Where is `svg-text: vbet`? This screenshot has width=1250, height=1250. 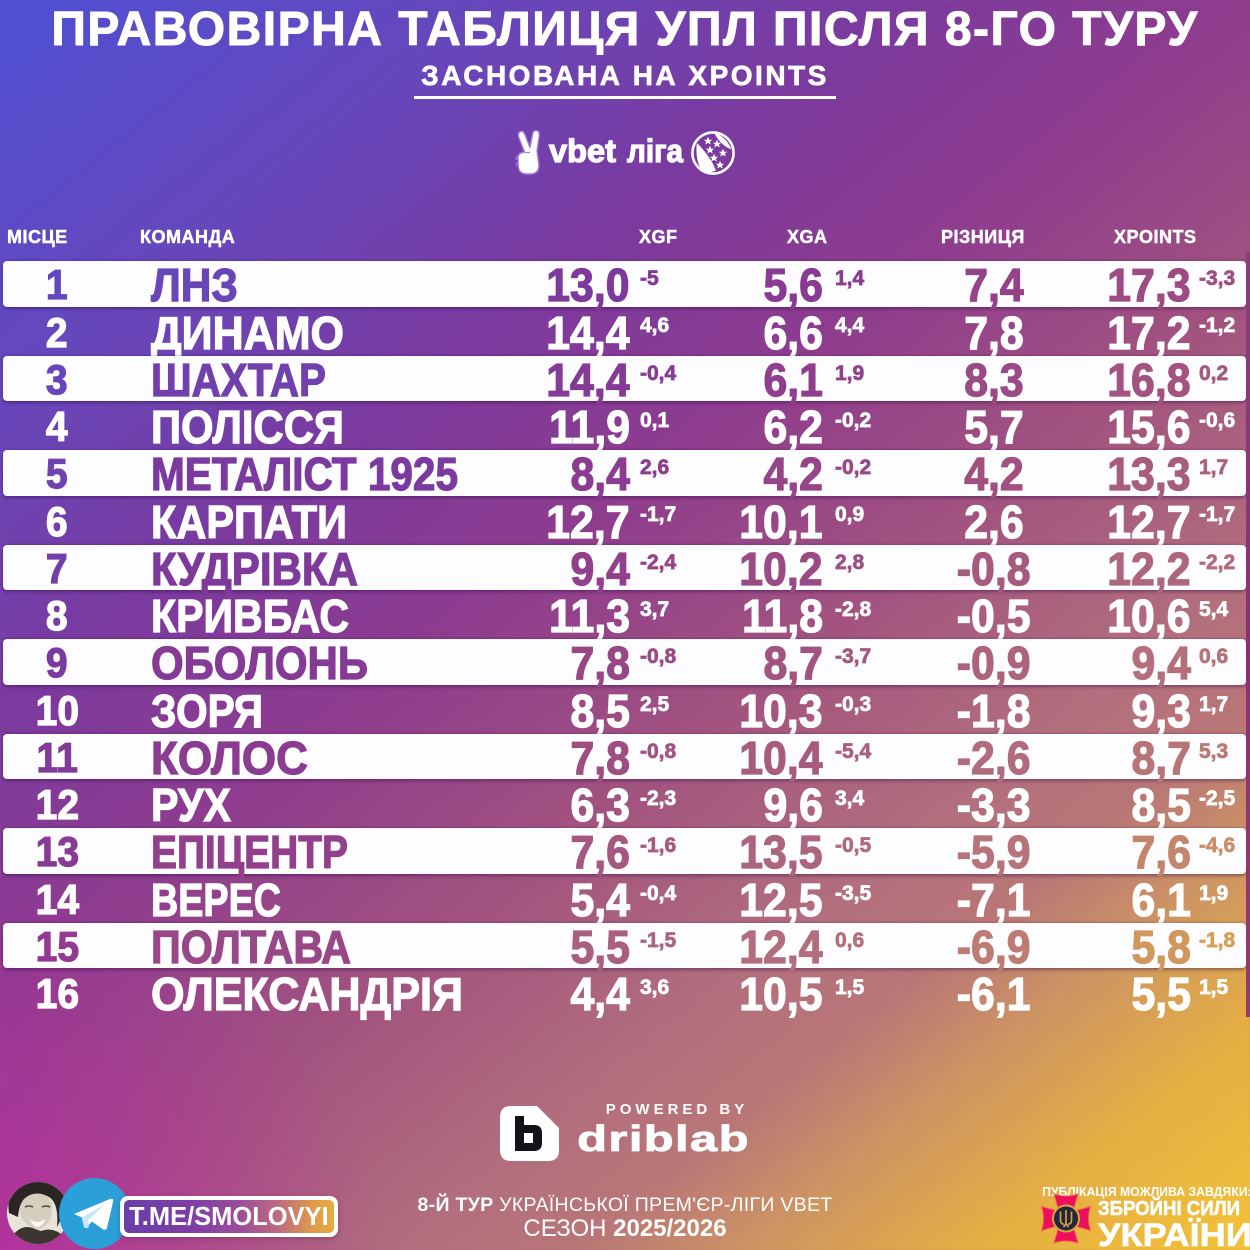
svg-text: vbet is located at coordinates (582, 151).